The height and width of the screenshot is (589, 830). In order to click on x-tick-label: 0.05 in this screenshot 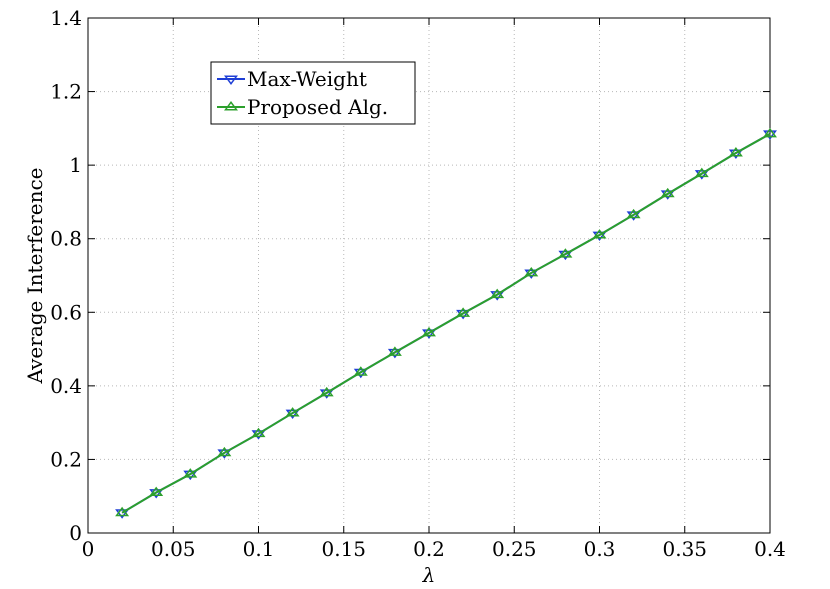, I will do `click(173, 549)`.